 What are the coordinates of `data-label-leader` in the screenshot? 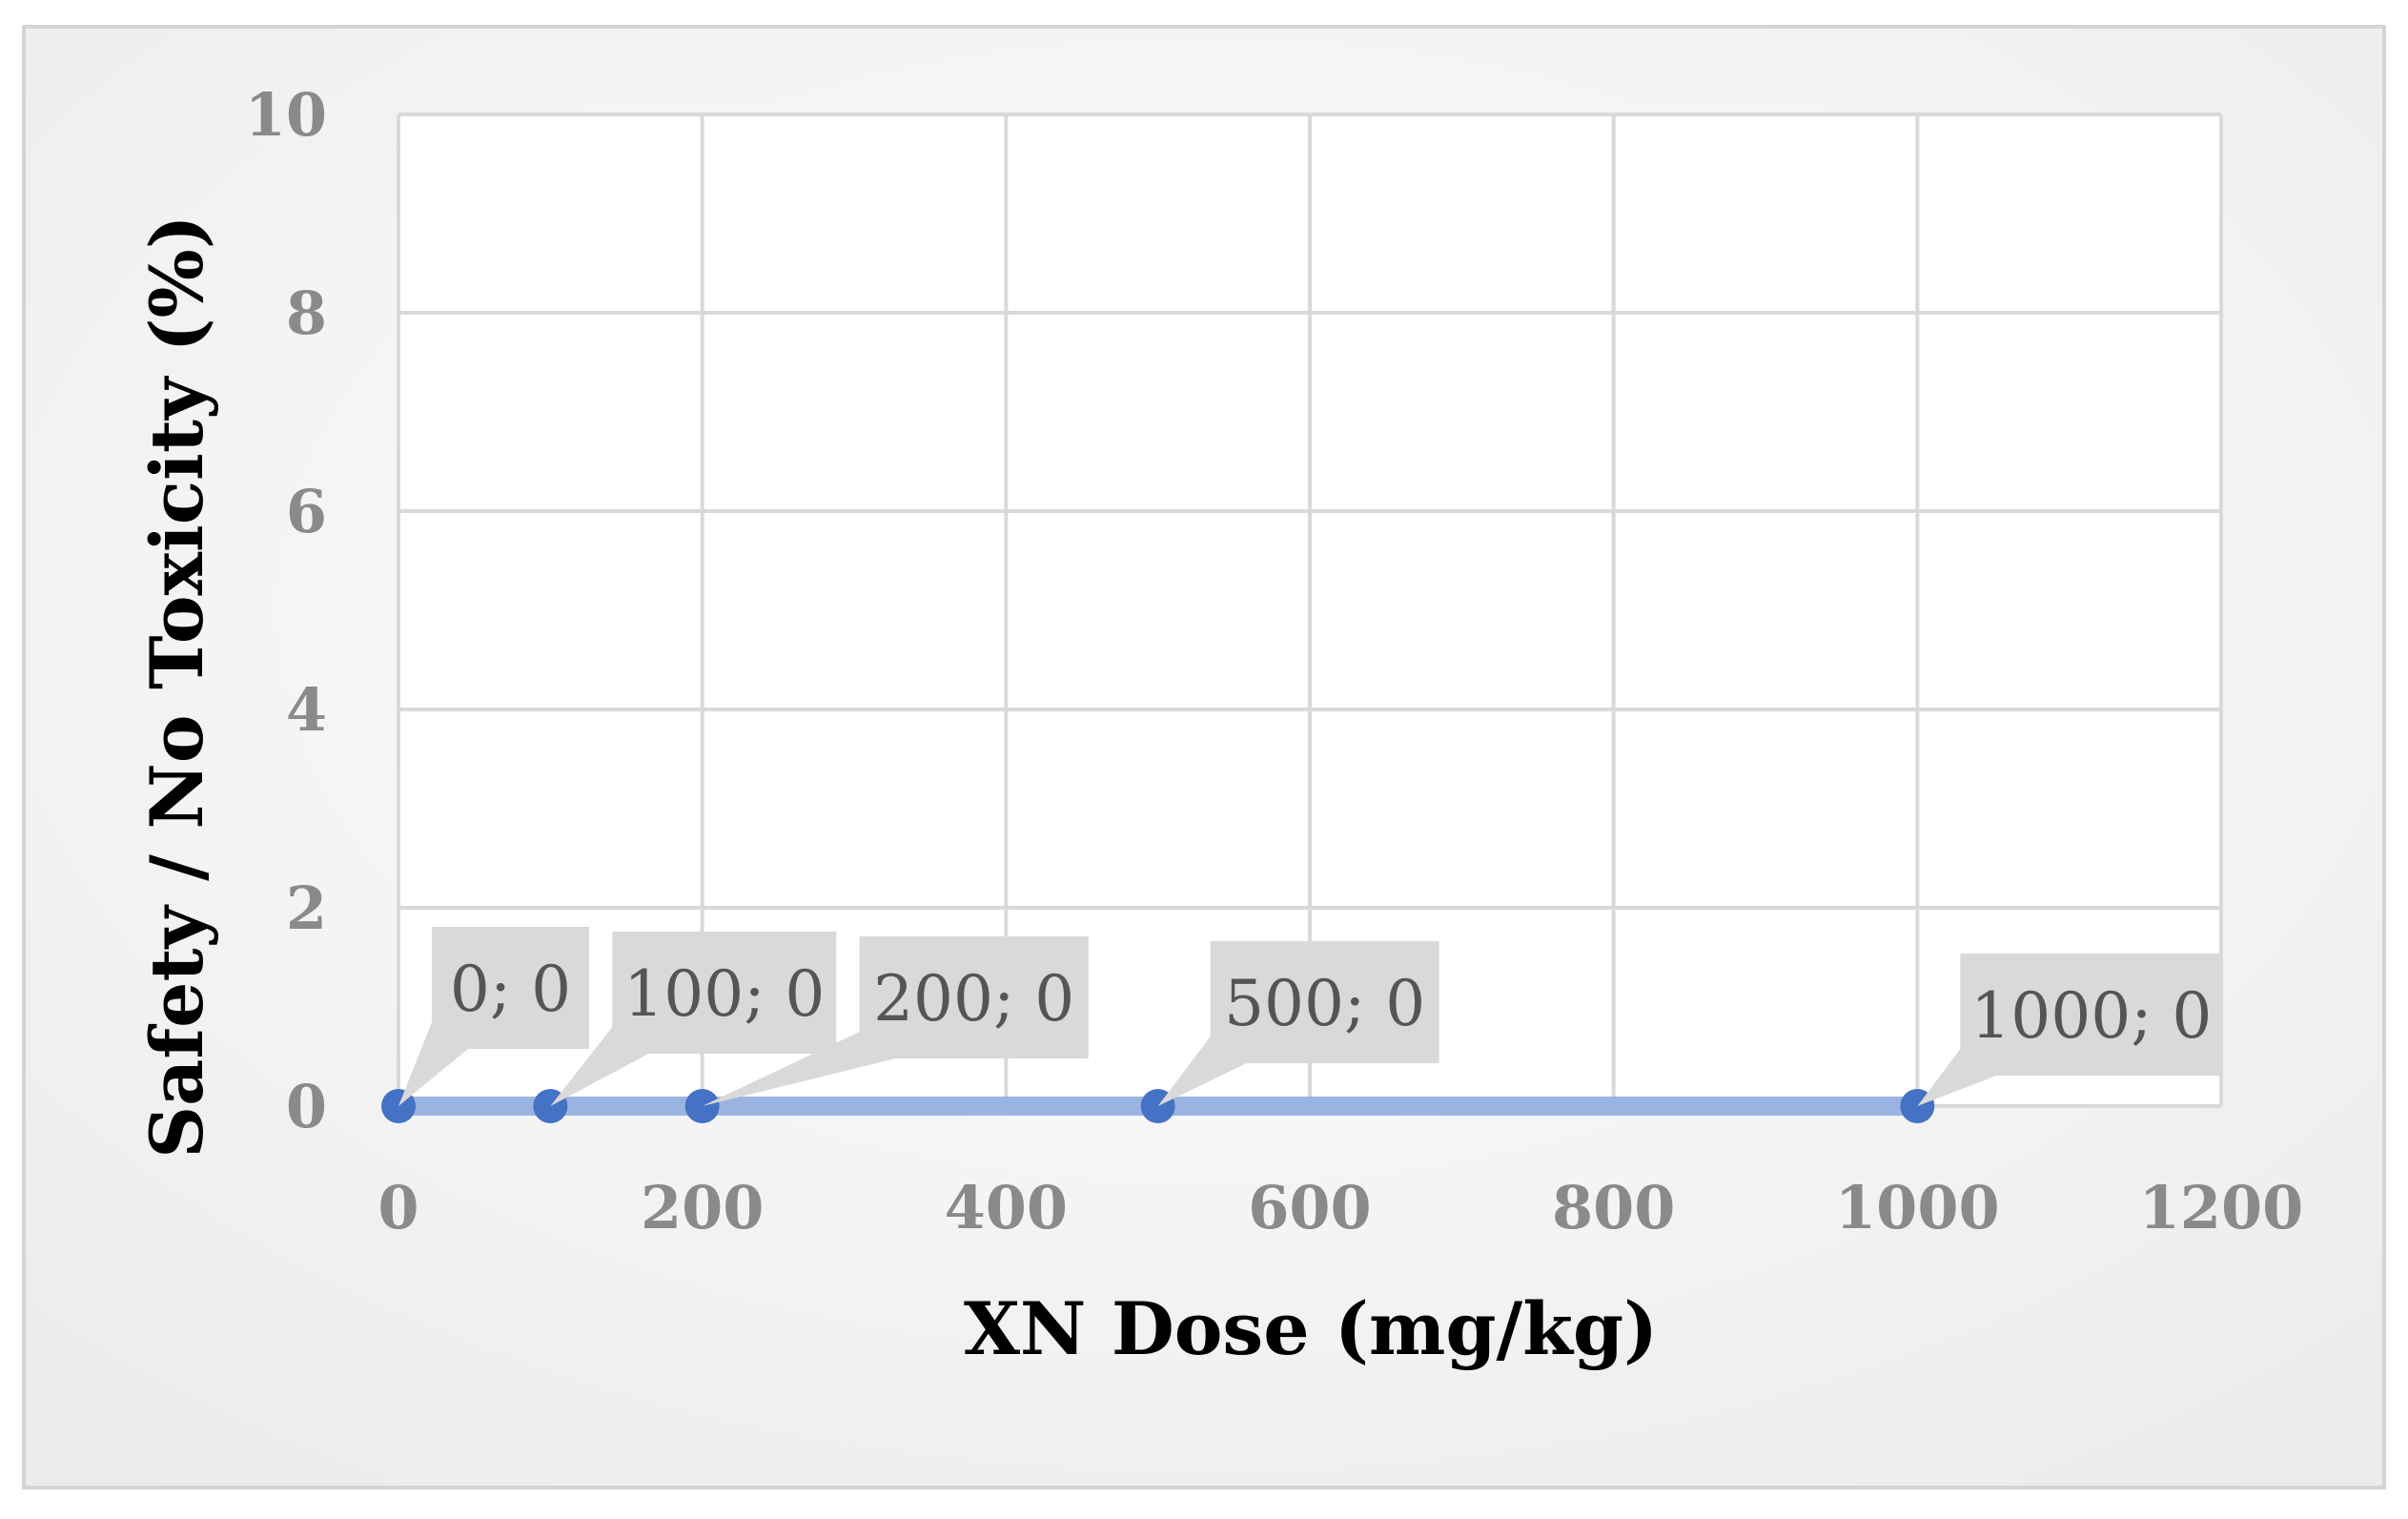 It's located at (799, 1069).